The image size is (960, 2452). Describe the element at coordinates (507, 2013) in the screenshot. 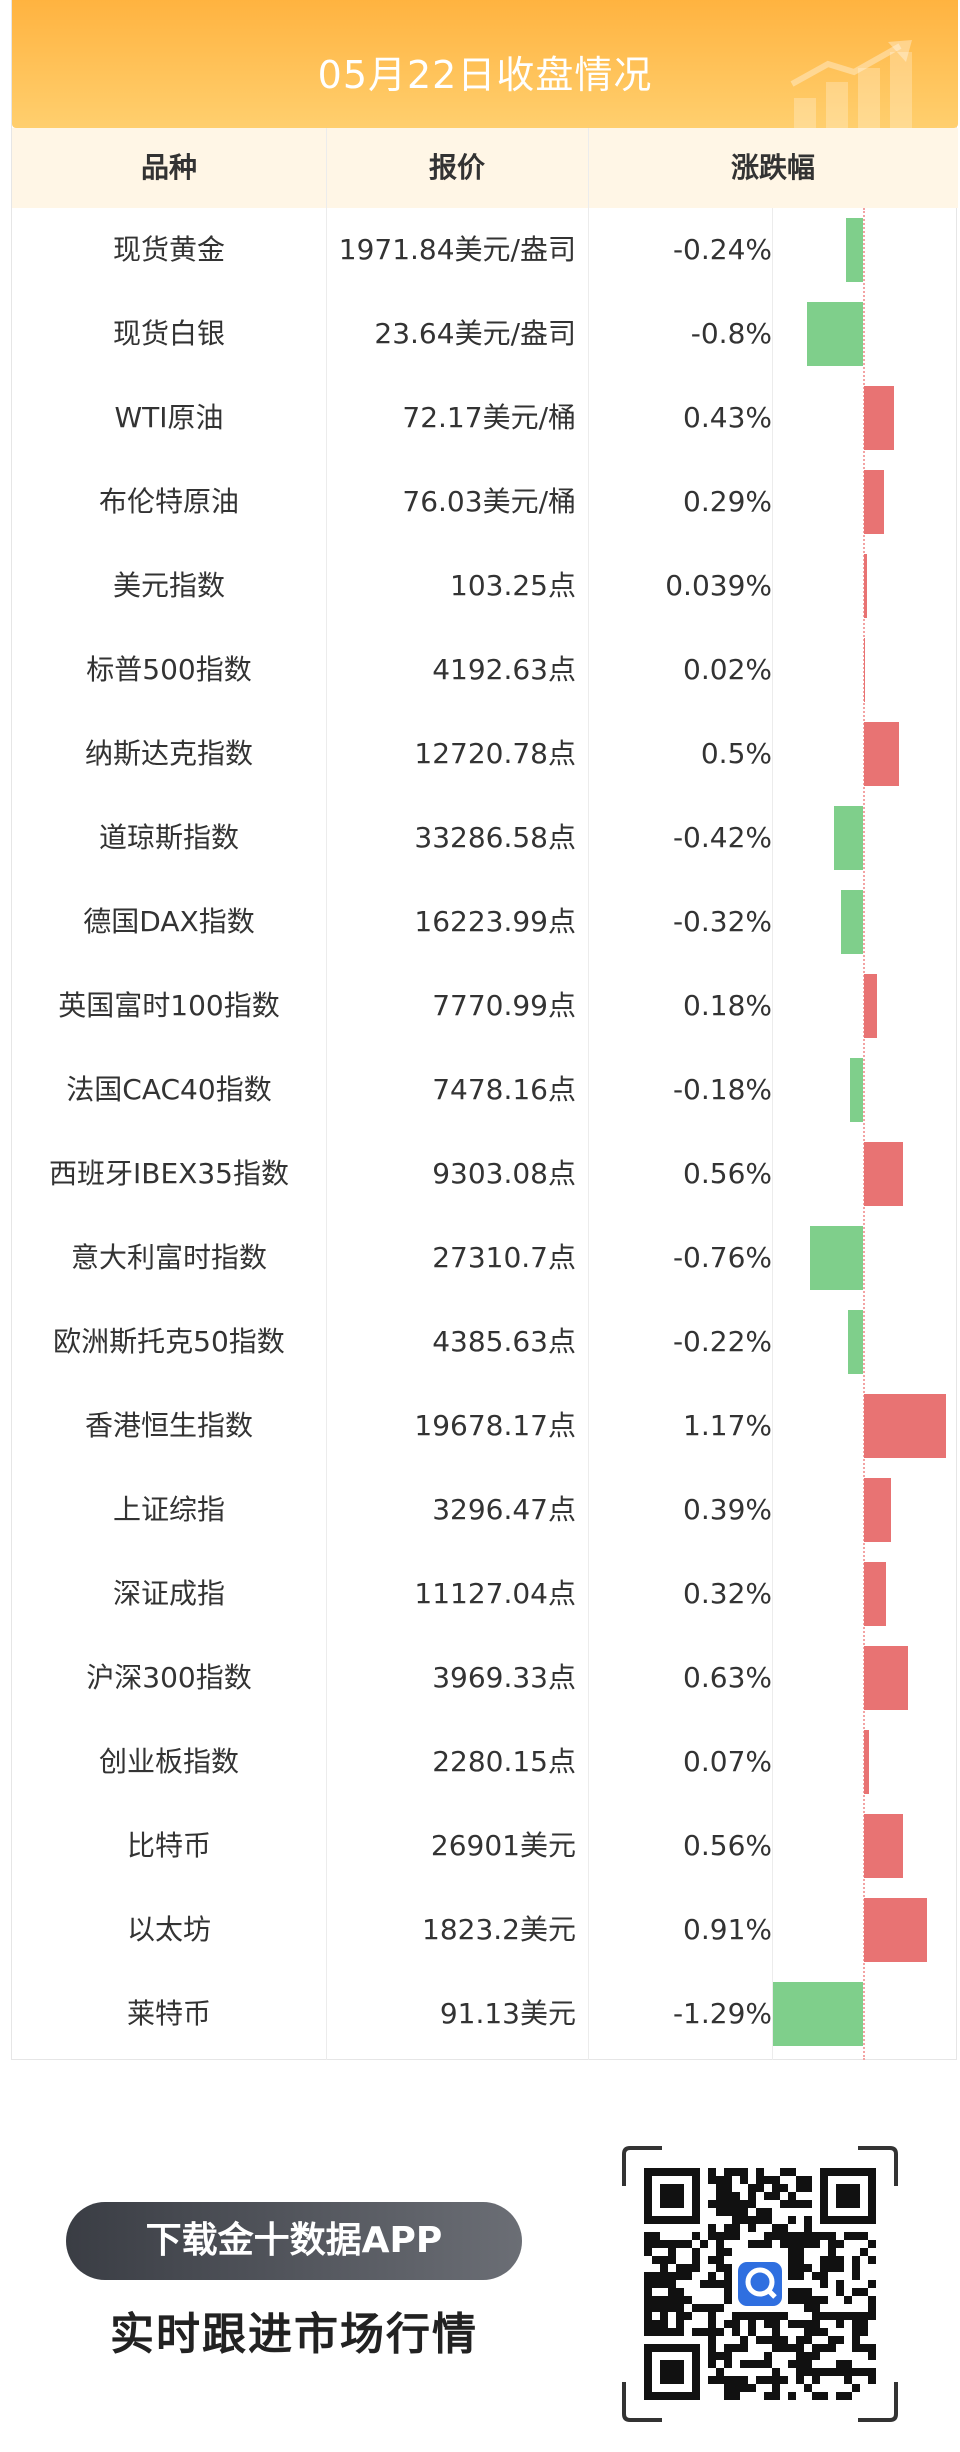

I see `instrument-price: 91.13美元` at that location.